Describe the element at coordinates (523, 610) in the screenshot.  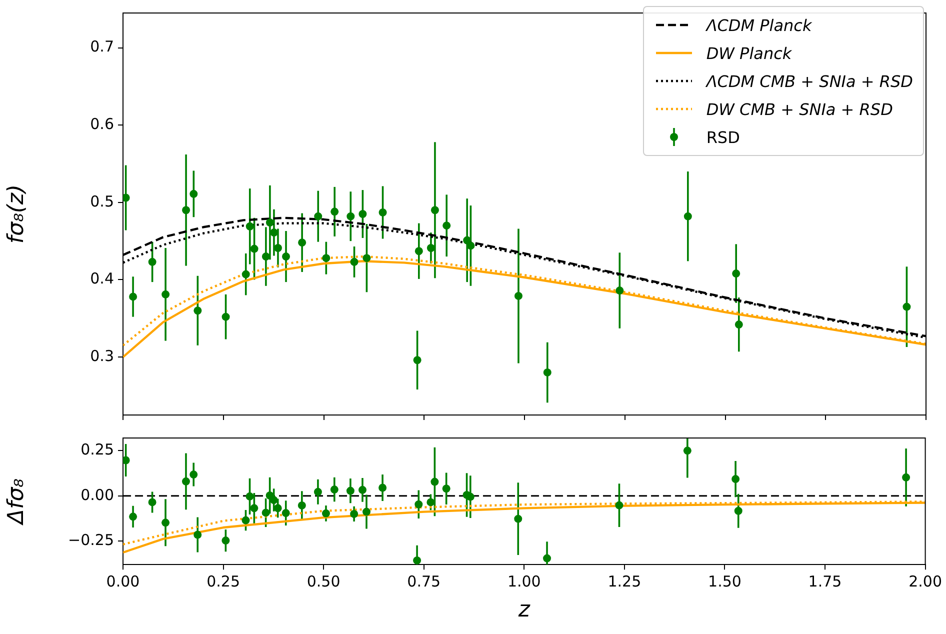
I see `x-axis-title: z` at that location.